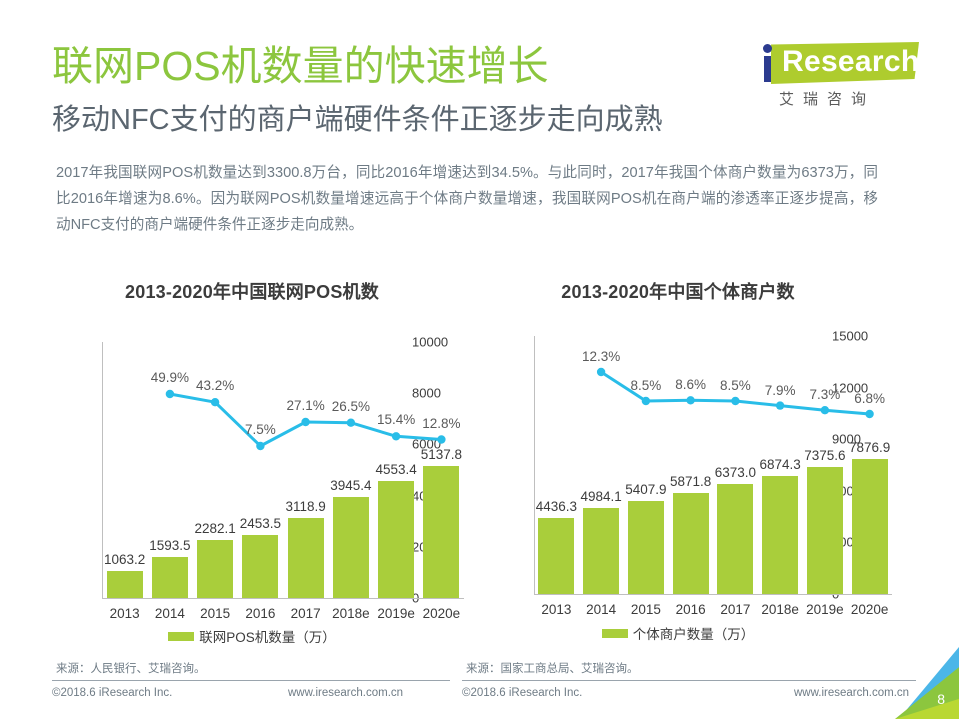  I want to click on iresearch-logo: Research 艾瑞咨询, so click(834, 75).